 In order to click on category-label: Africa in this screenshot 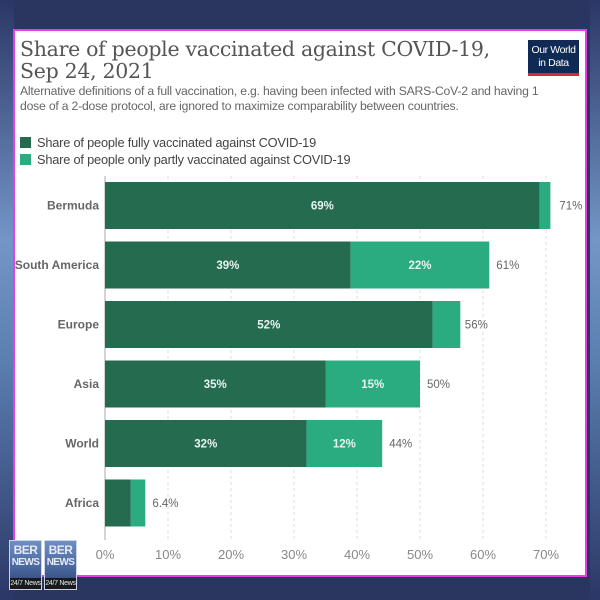, I will do `click(82, 503)`.